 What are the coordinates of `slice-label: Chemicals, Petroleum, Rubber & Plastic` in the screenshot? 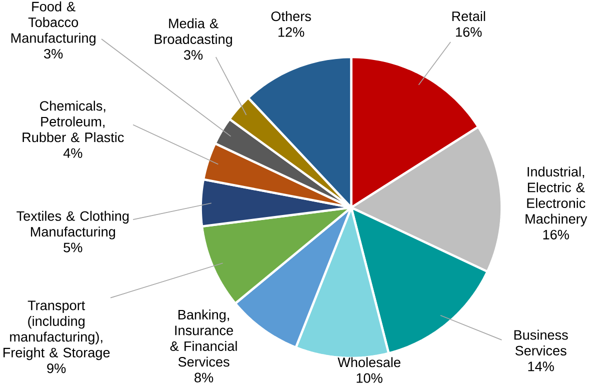 It's located at (73, 121).